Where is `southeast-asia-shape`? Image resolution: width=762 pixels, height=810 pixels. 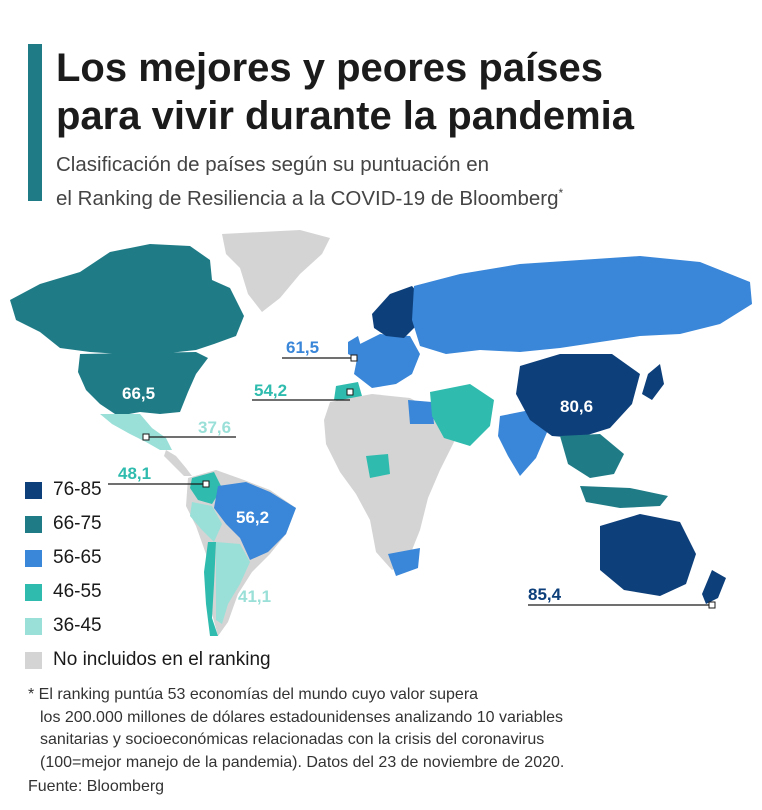
southeast-asia-shape is located at coordinates (592, 456).